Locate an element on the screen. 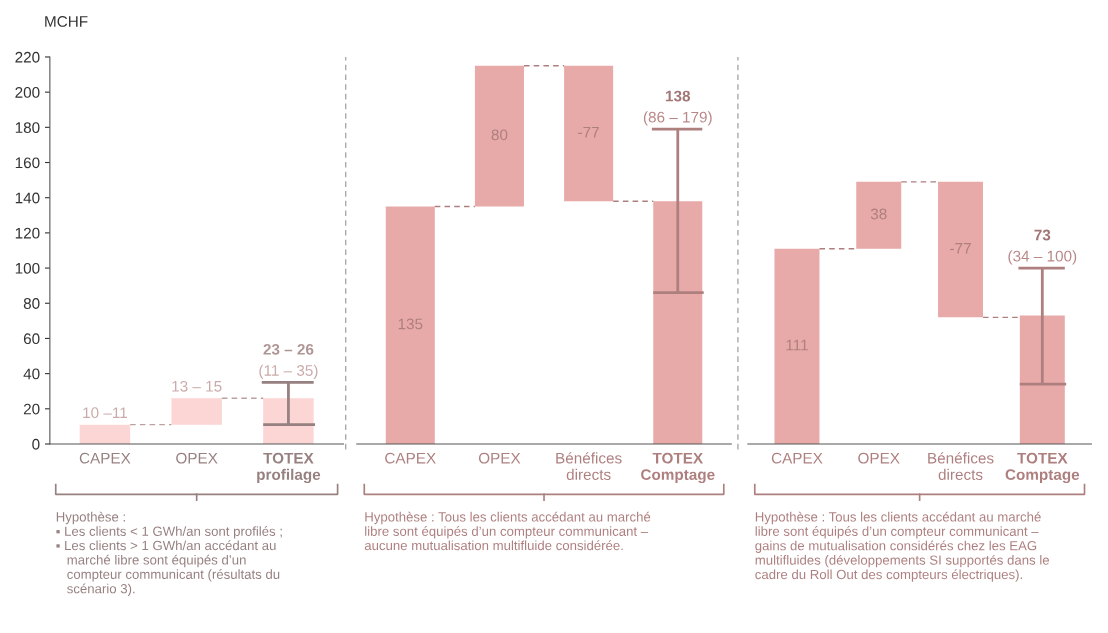 The width and height of the screenshot is (1108, 633). y-tick-label: 220 is located at coordinates (27, 57).